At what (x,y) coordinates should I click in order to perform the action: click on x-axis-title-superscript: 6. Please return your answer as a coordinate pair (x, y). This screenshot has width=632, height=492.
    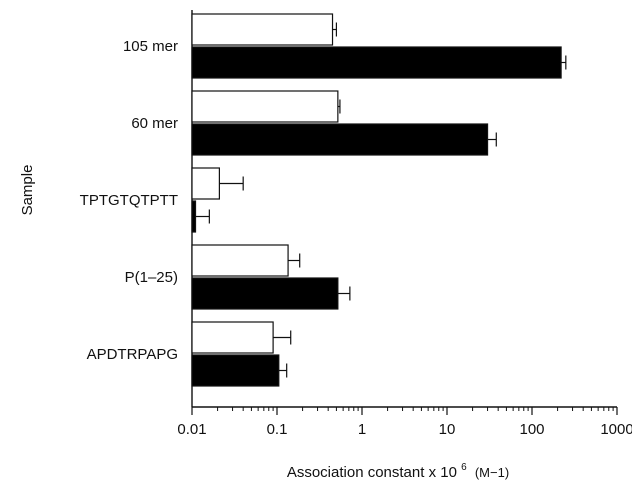
    Looking at the image, I should click on (464, 467).